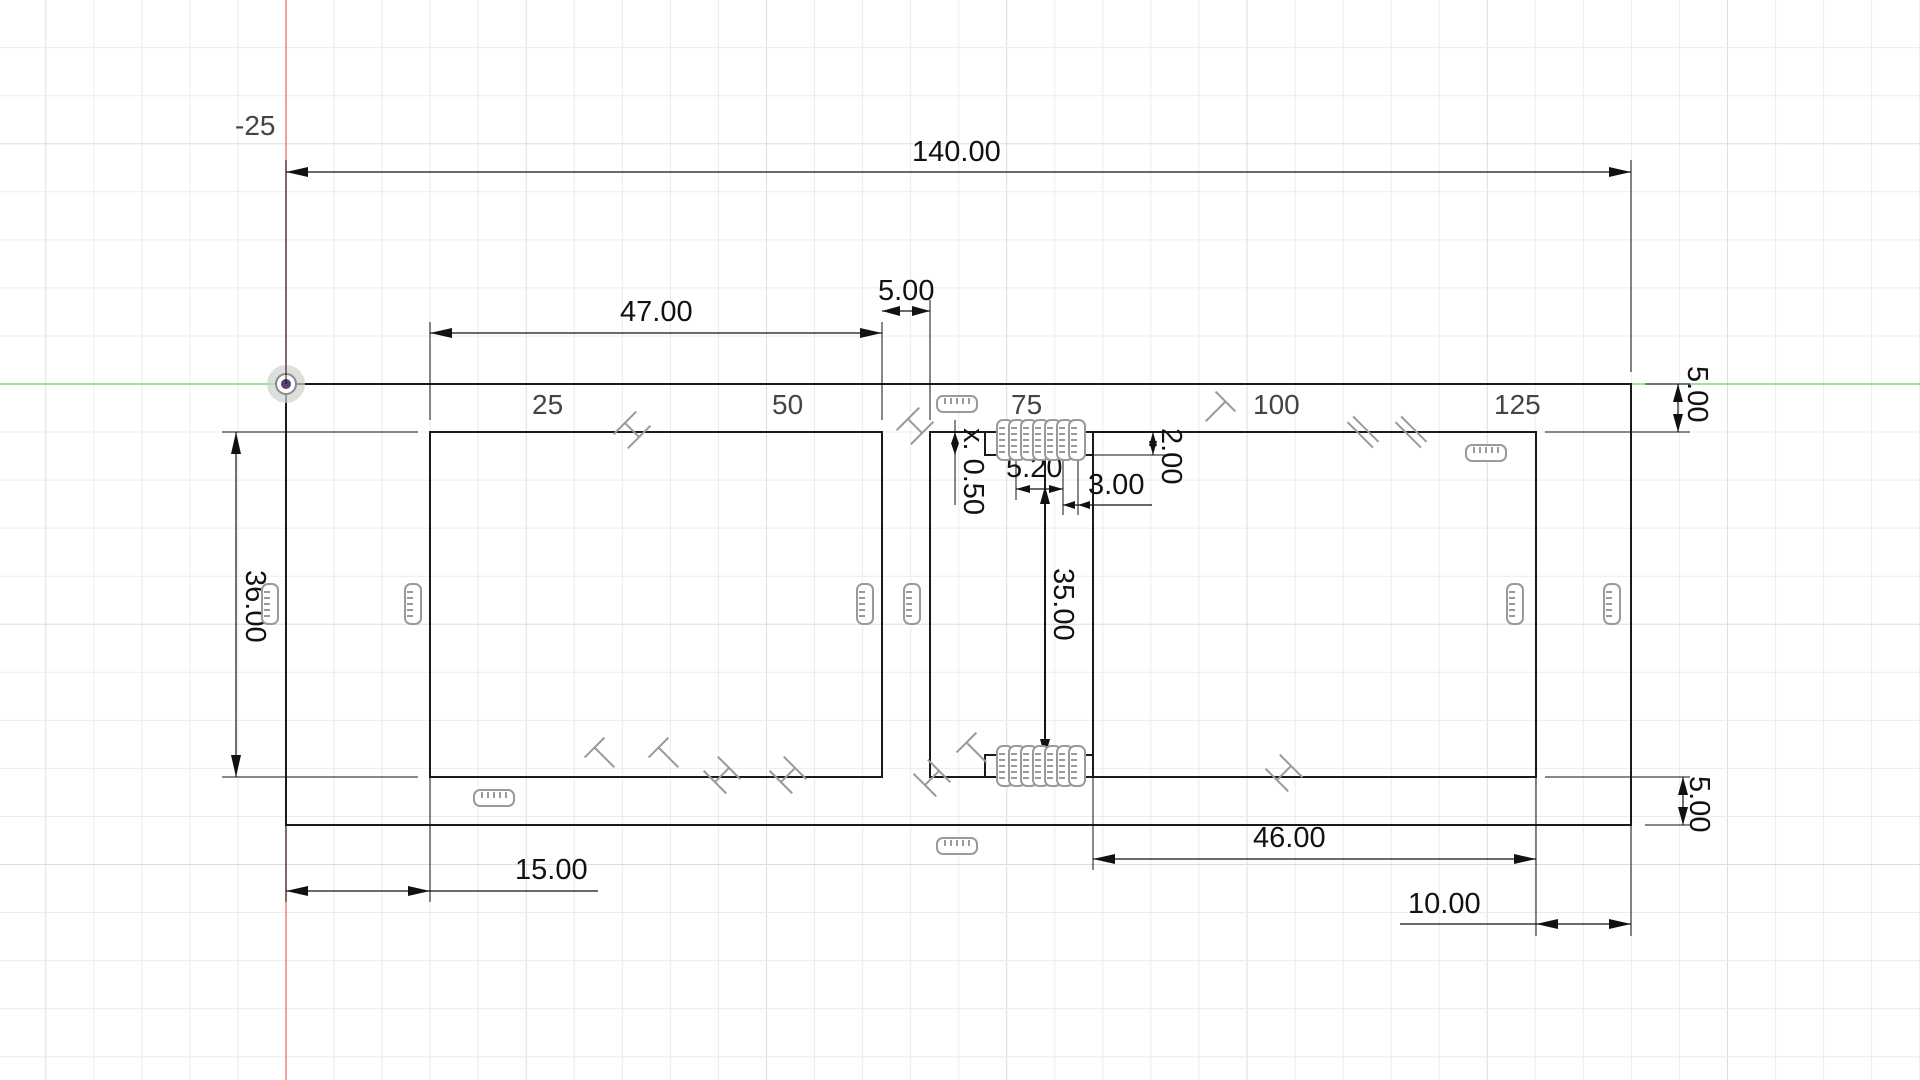  Describe the element at coordinates (1289, 838) in the screenshot. I see `svg-text: 46.00` at that location.